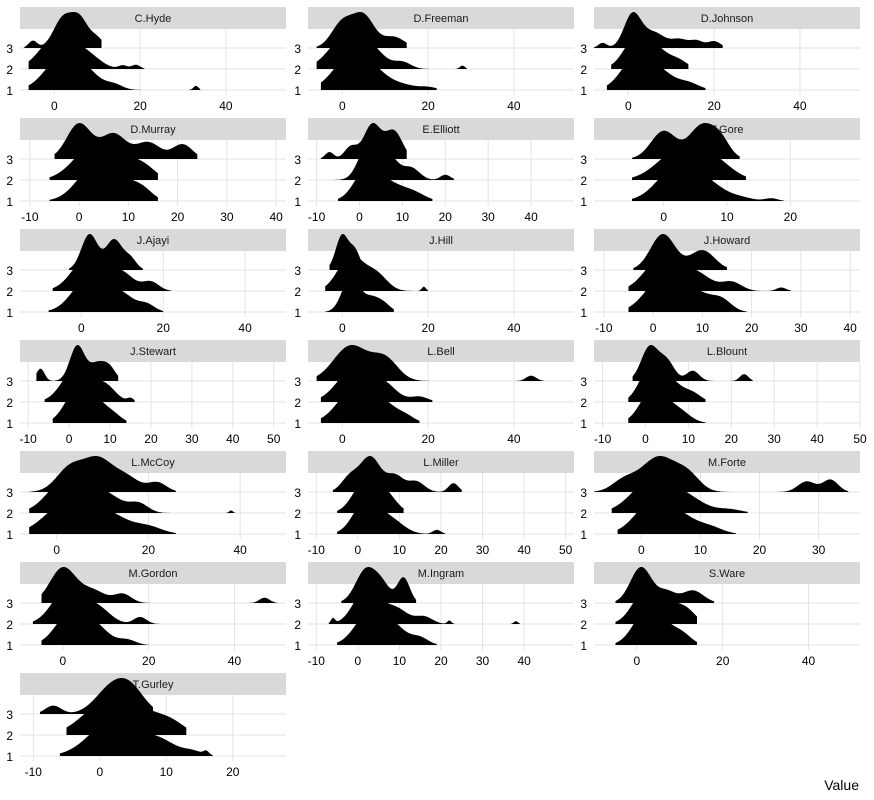 The height and width of the screenshot is (800, 874). I want to click on facet-title: D.Freeman, so click(440, 19).